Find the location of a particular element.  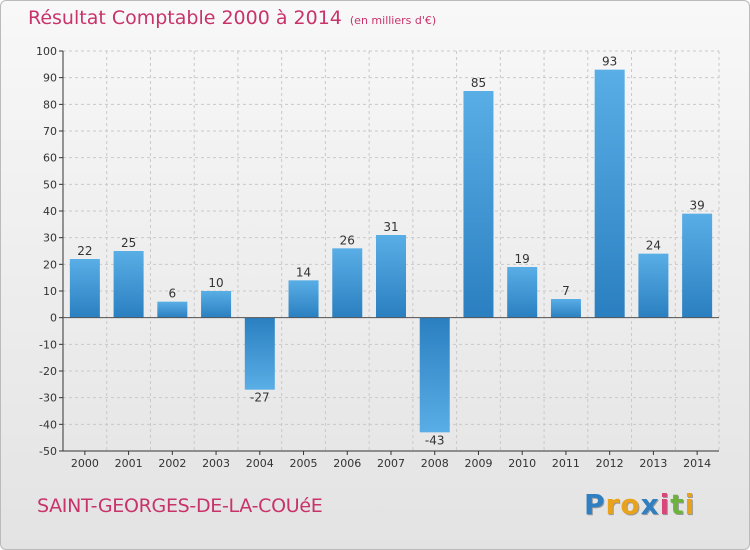

y-tick-label: -50 is located at coordinates (48, 451).